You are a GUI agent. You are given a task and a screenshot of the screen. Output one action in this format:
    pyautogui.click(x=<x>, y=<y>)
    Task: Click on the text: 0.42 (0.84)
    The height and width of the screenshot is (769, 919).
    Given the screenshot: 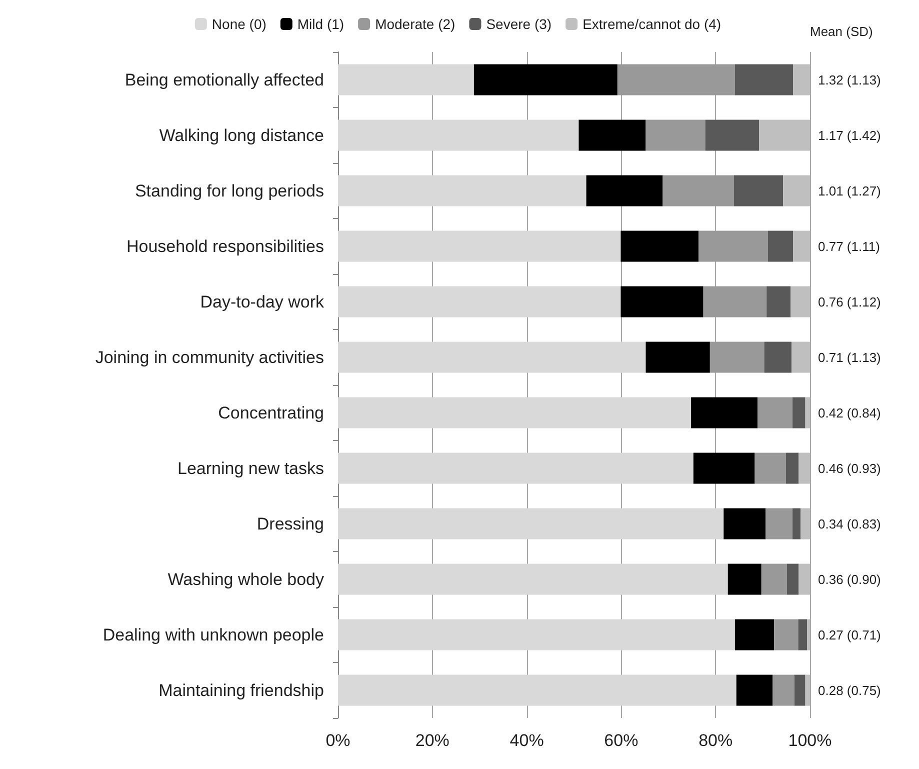 What is the action you would take?
    pyautogui.click(x=849, y=412)
    